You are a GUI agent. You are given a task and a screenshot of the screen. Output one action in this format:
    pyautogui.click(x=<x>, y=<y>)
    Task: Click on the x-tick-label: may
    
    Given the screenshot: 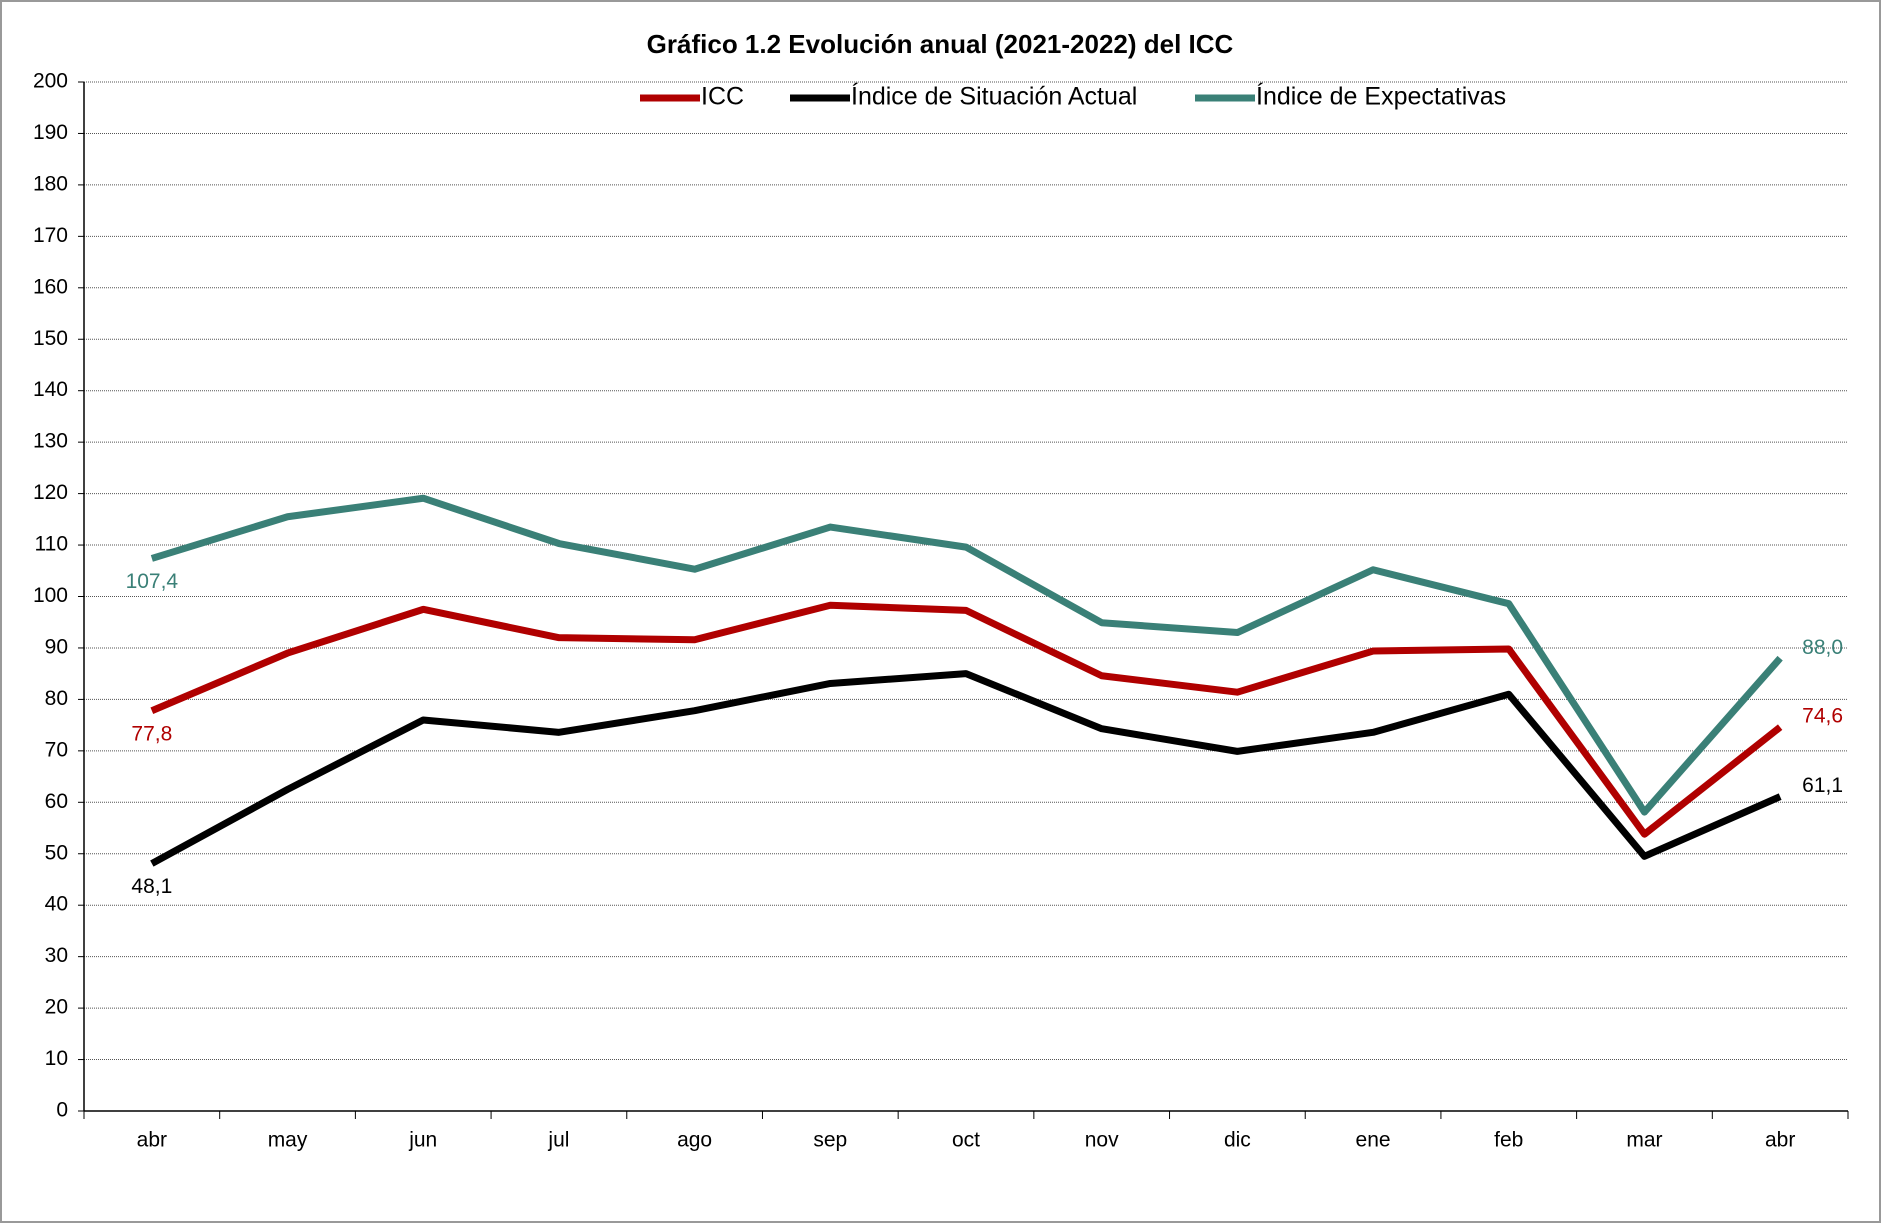 What is the action you would take?
    pyautogui.click(x=288, y=1140)
    